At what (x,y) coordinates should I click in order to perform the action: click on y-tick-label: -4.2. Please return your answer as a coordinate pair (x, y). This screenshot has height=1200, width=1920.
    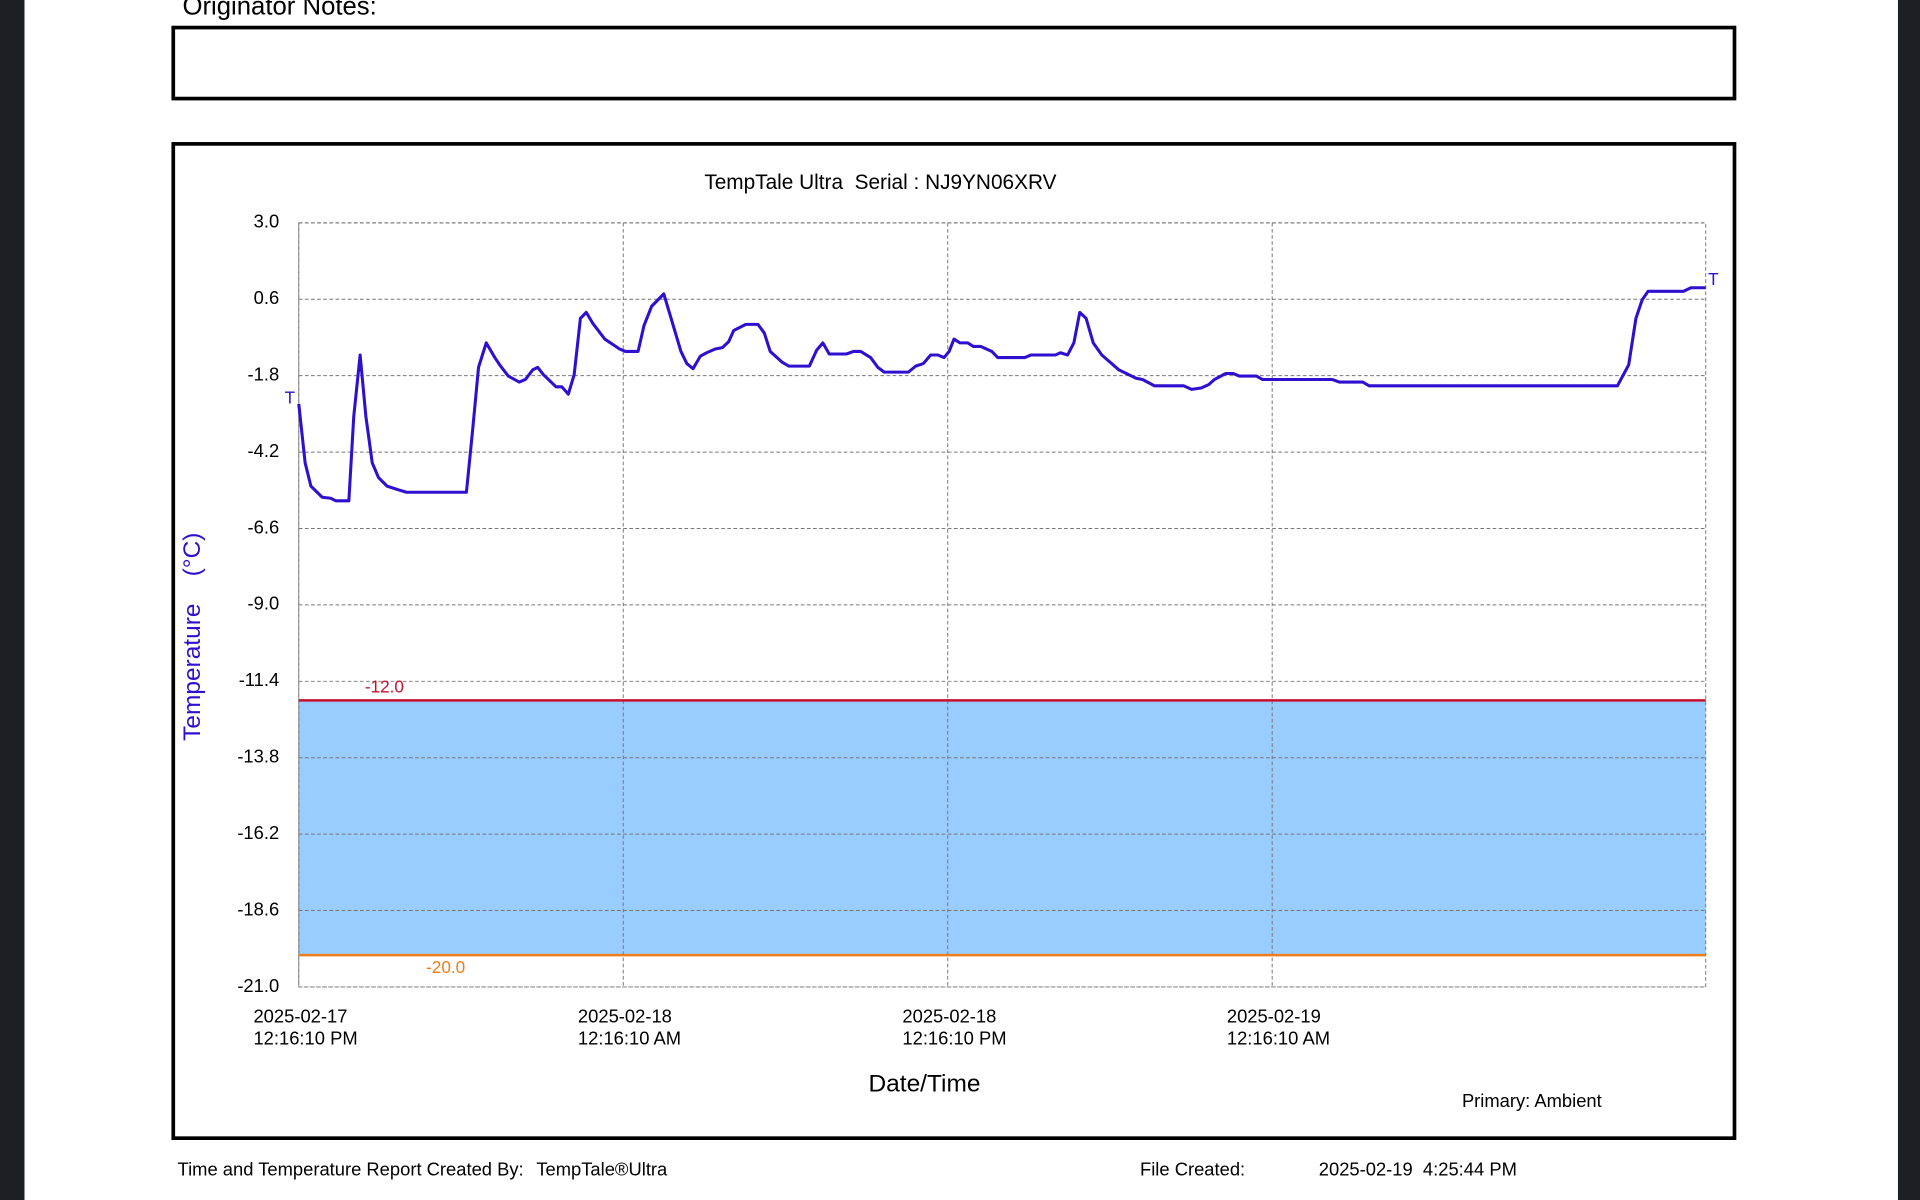
    Looking at the image, I should click on (264, 450).